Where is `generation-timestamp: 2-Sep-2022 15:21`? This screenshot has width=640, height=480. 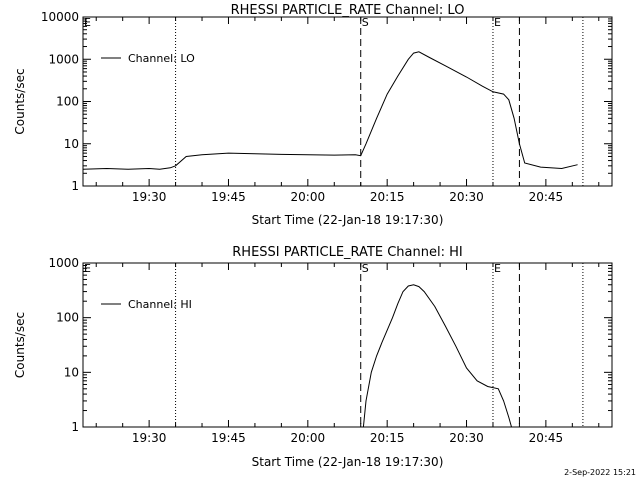
generation-timestamp: 2-Sep-2022 15:21 is located at coordinates (600, 472).